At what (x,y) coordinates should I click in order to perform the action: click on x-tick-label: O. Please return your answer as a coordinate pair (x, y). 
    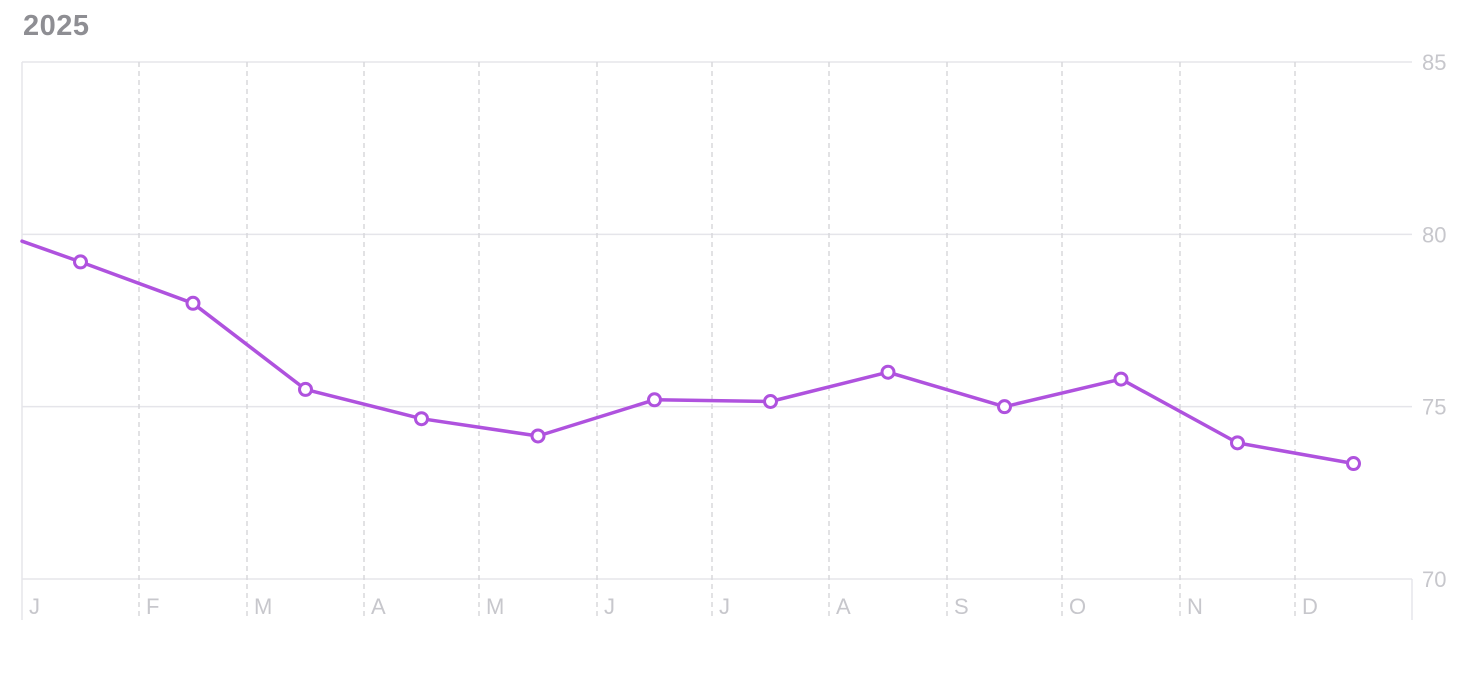
    Looking at the image, I should click on (1077, 606).